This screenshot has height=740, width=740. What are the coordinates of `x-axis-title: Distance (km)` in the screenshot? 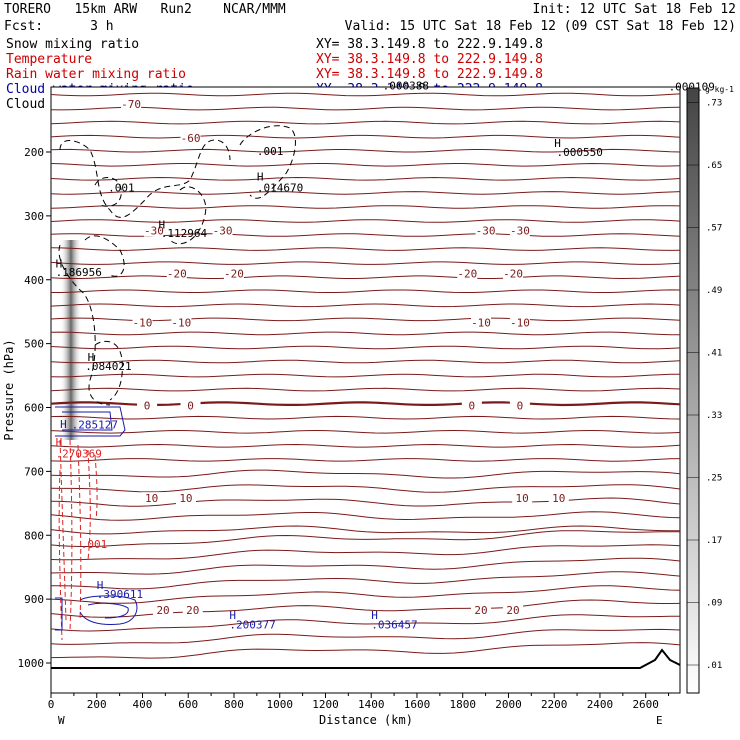 It's located at (366, 720).